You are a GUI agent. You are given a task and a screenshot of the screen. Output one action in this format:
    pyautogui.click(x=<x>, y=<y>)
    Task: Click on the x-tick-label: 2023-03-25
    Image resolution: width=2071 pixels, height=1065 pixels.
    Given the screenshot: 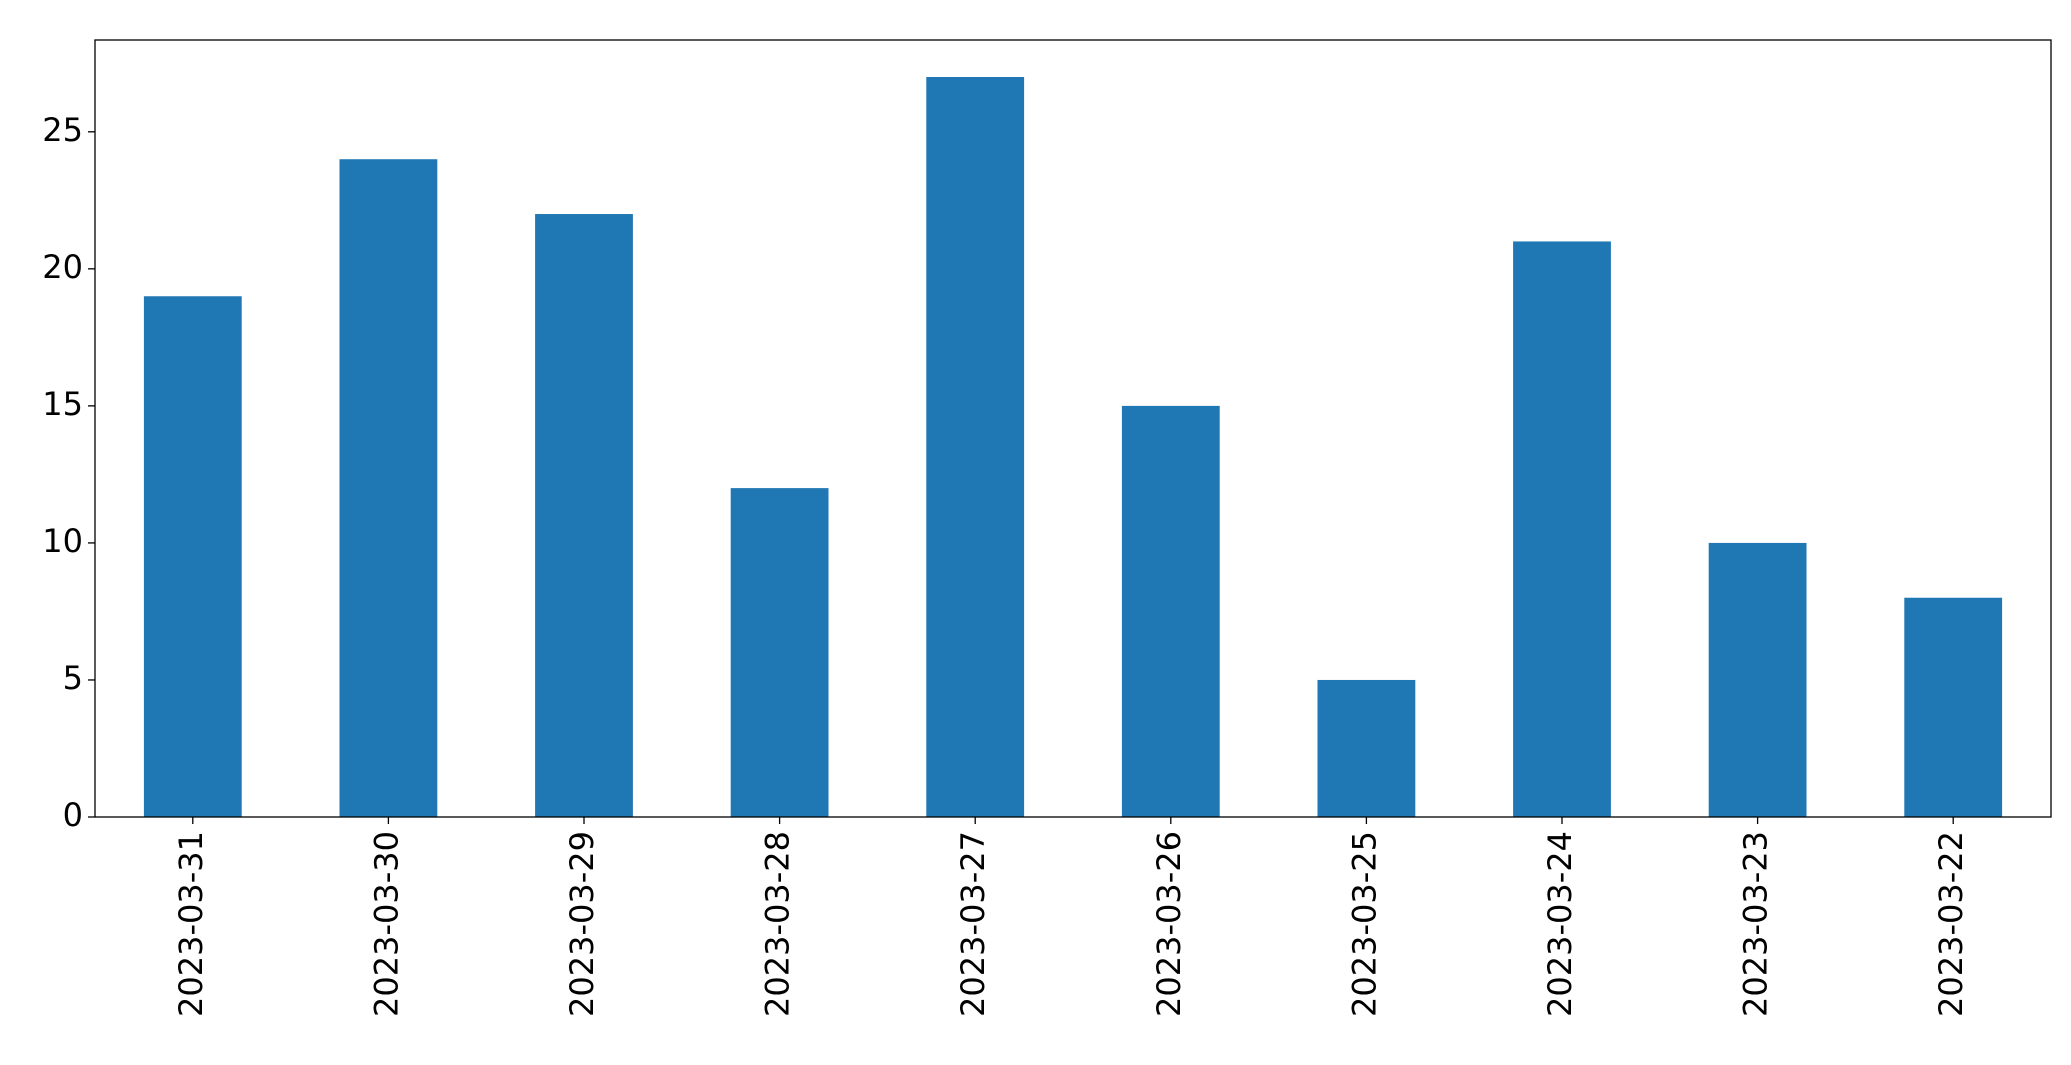 What is the action you would take?
    pyautogui.click(x=1364, y=924)
    